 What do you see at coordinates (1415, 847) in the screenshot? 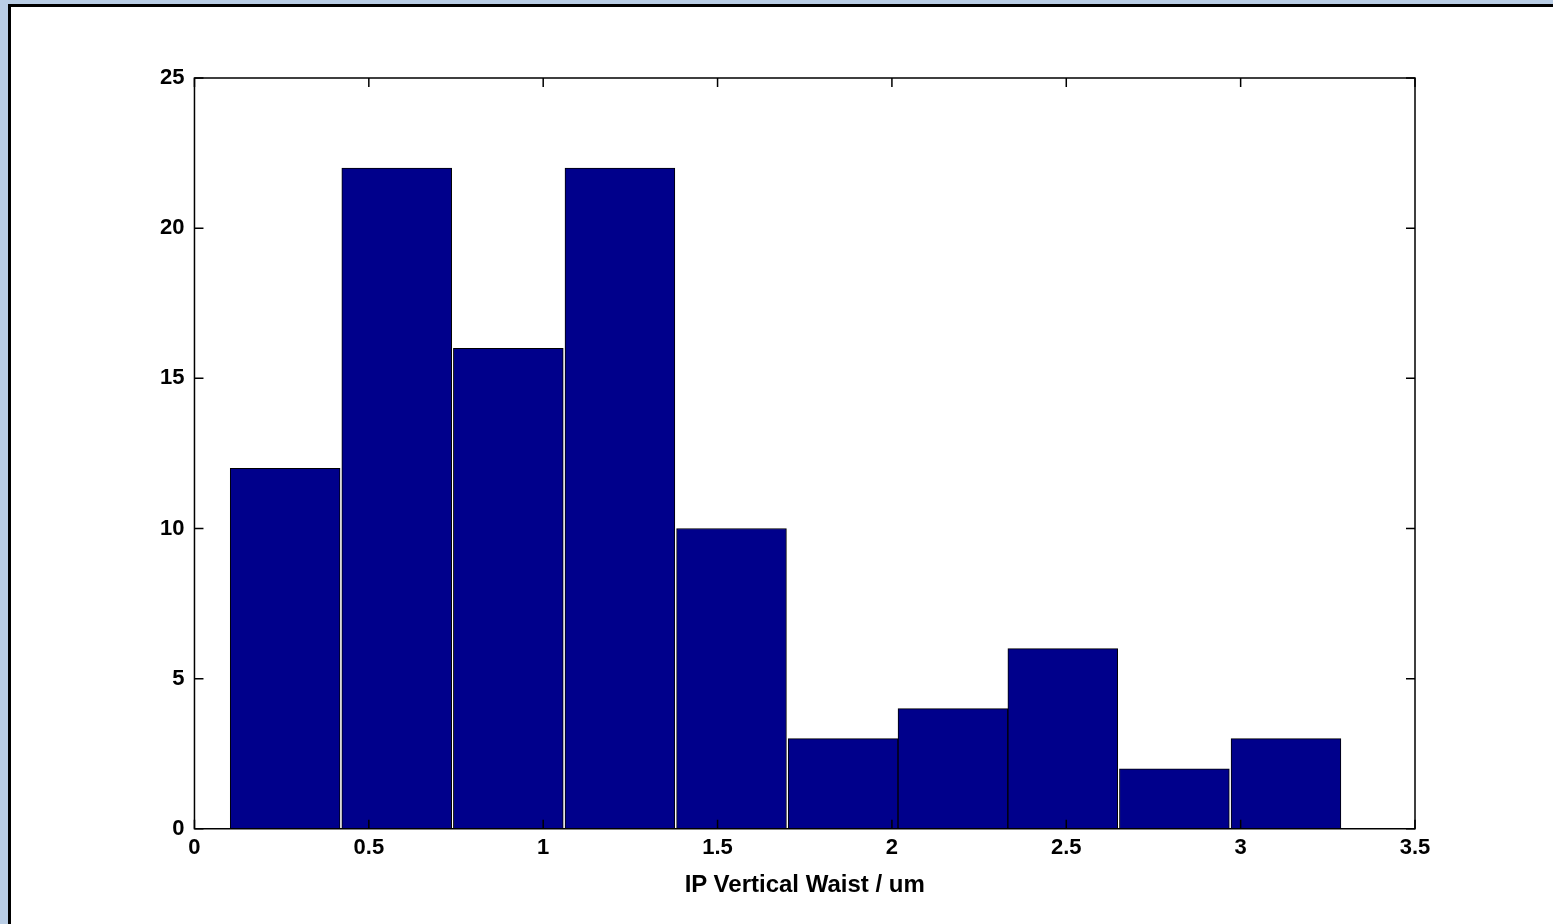
I see `x-tick-label: 3.5` at bounding box center [1415, 847].